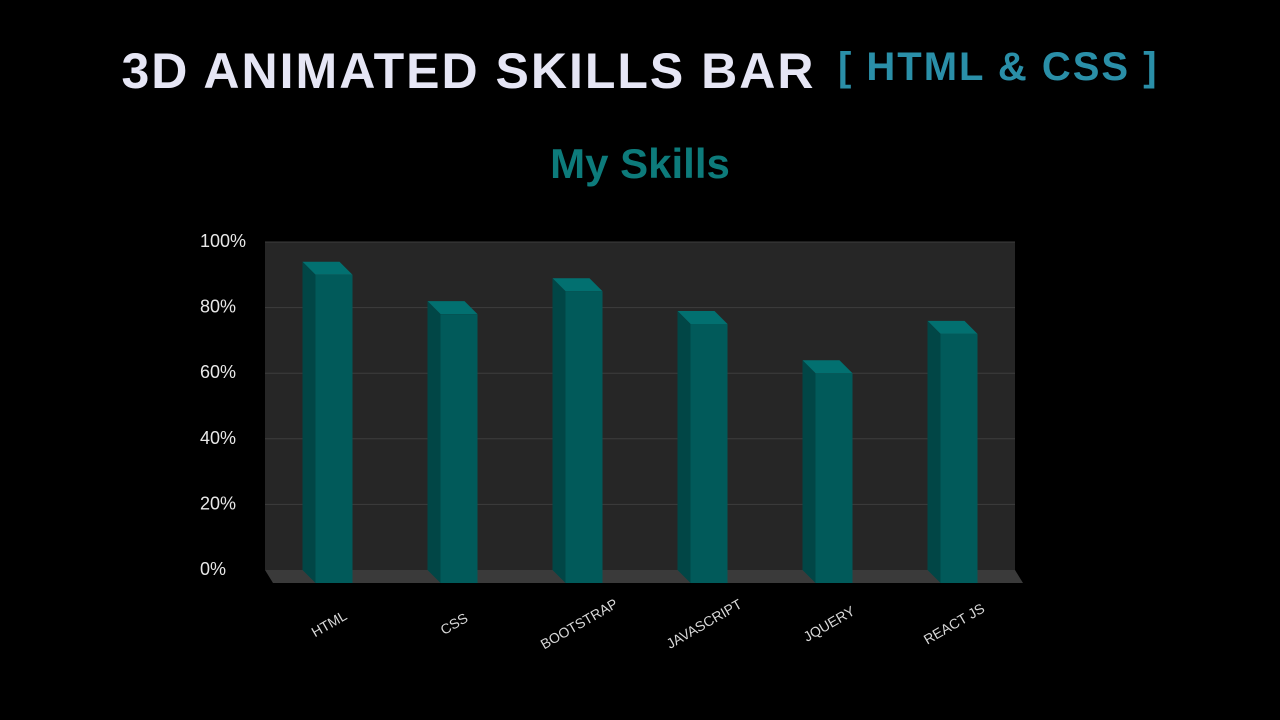 The height and width of the screenshot is (720, 1280). Describe the element at coordinates (704, 623) in the screenshot. I see `x-tick-label: JAVASCRIPT` at that location.